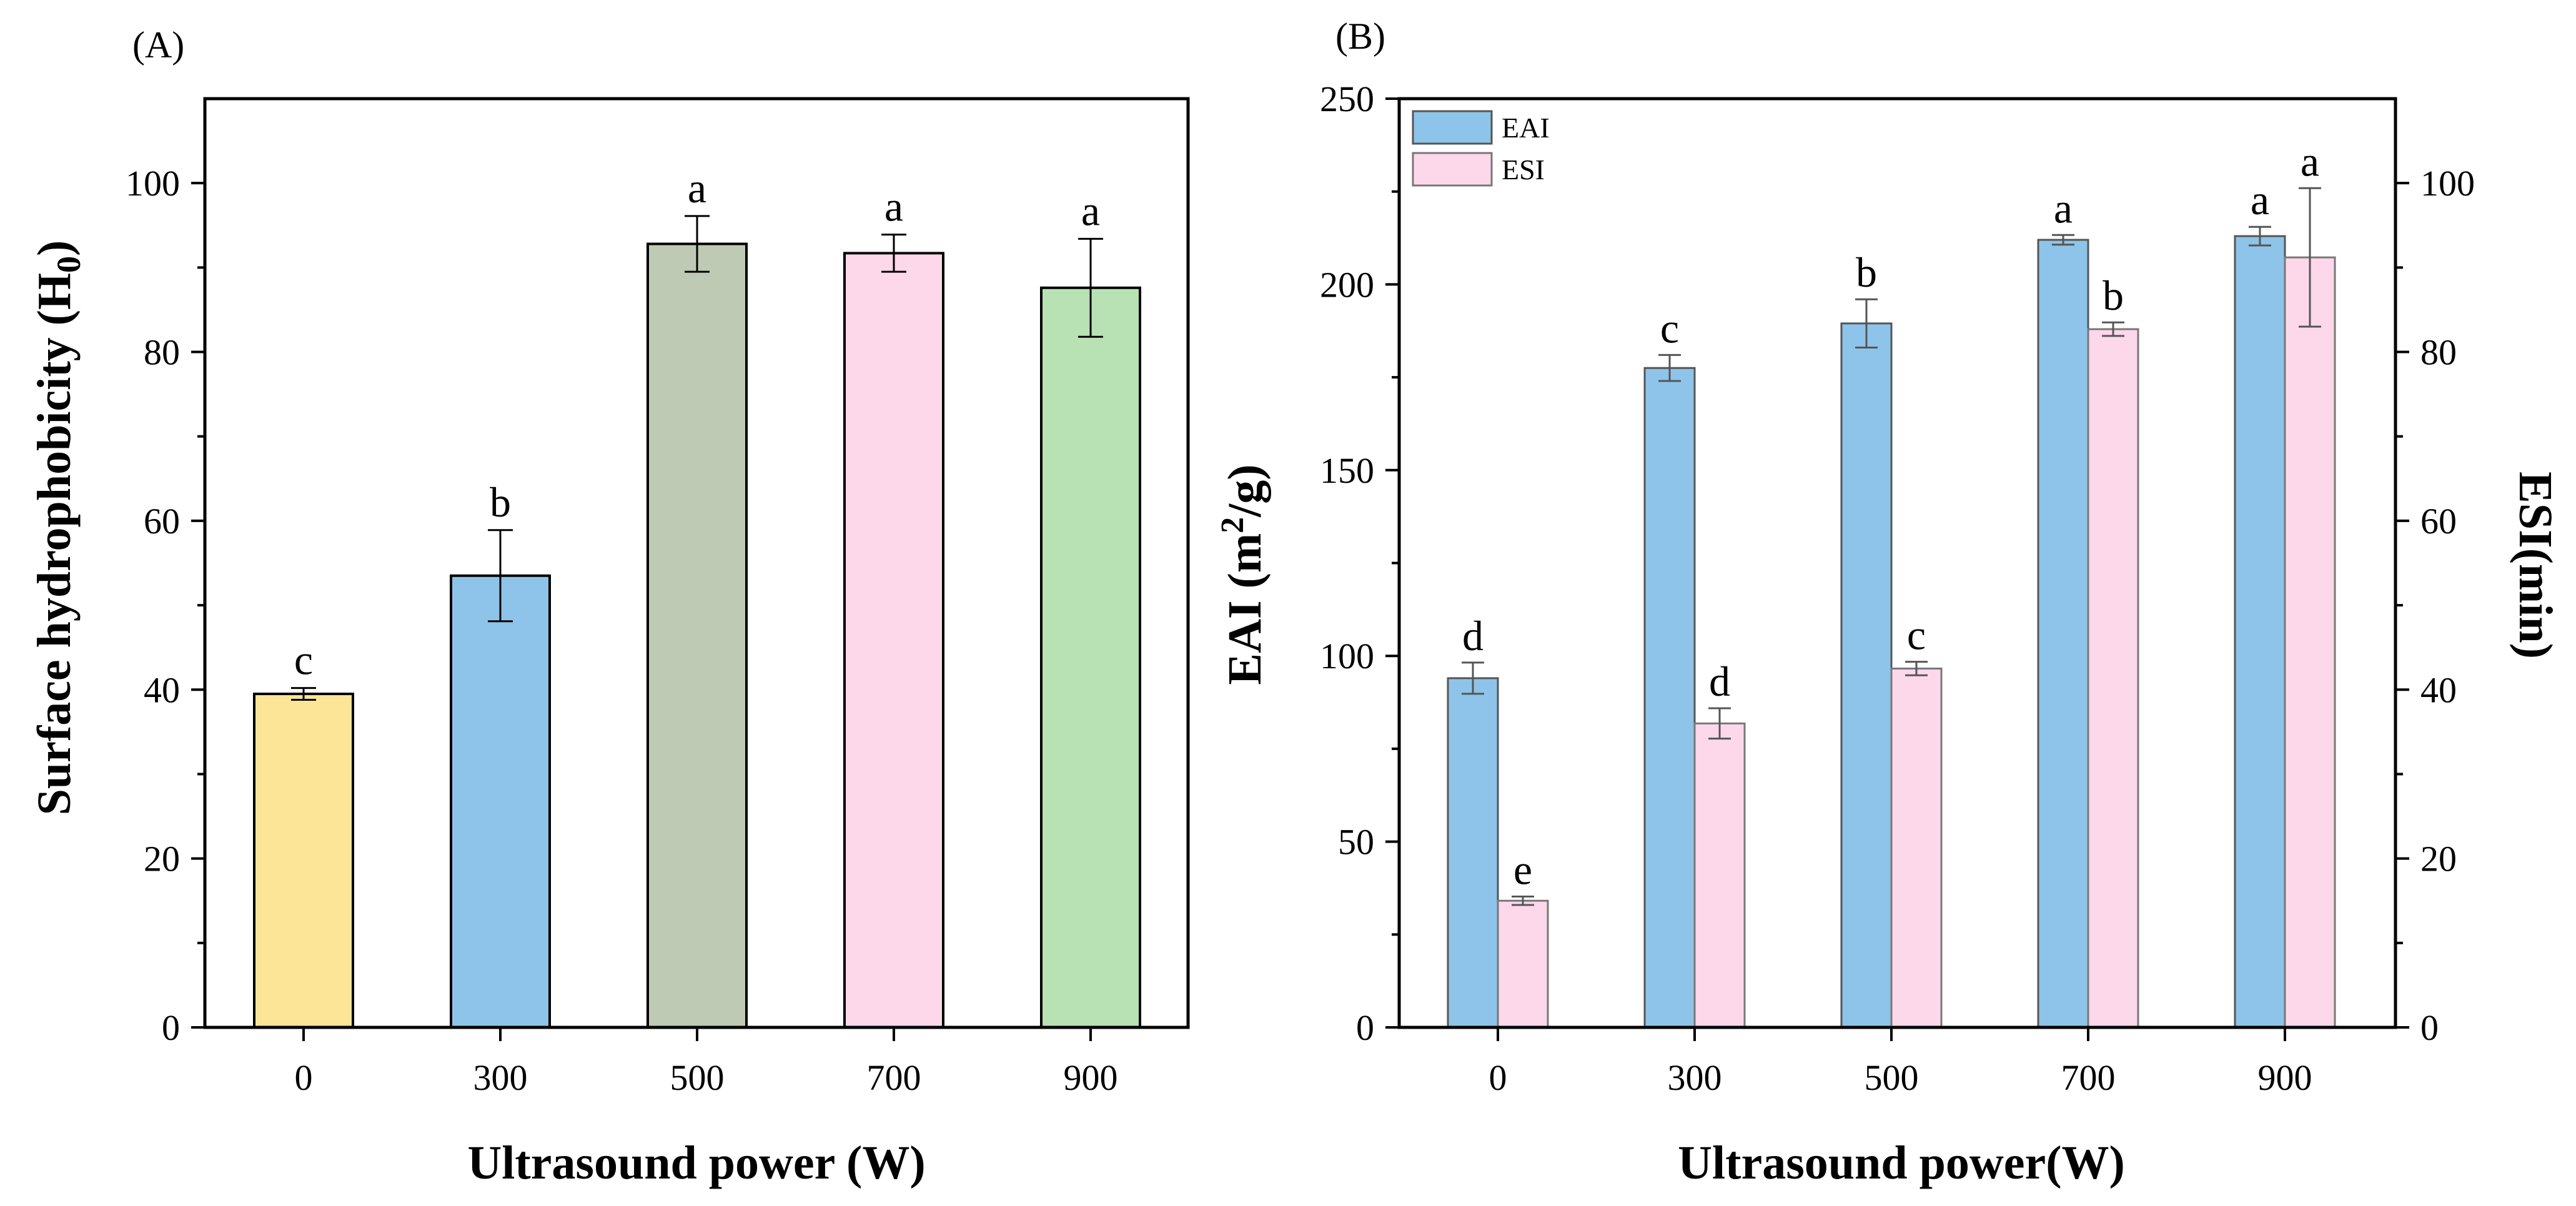  What do you see at coordinates (171, 1027) in the screenshot?
I see `y-tick-label-0: 0` at bounding box center [171, 1027].